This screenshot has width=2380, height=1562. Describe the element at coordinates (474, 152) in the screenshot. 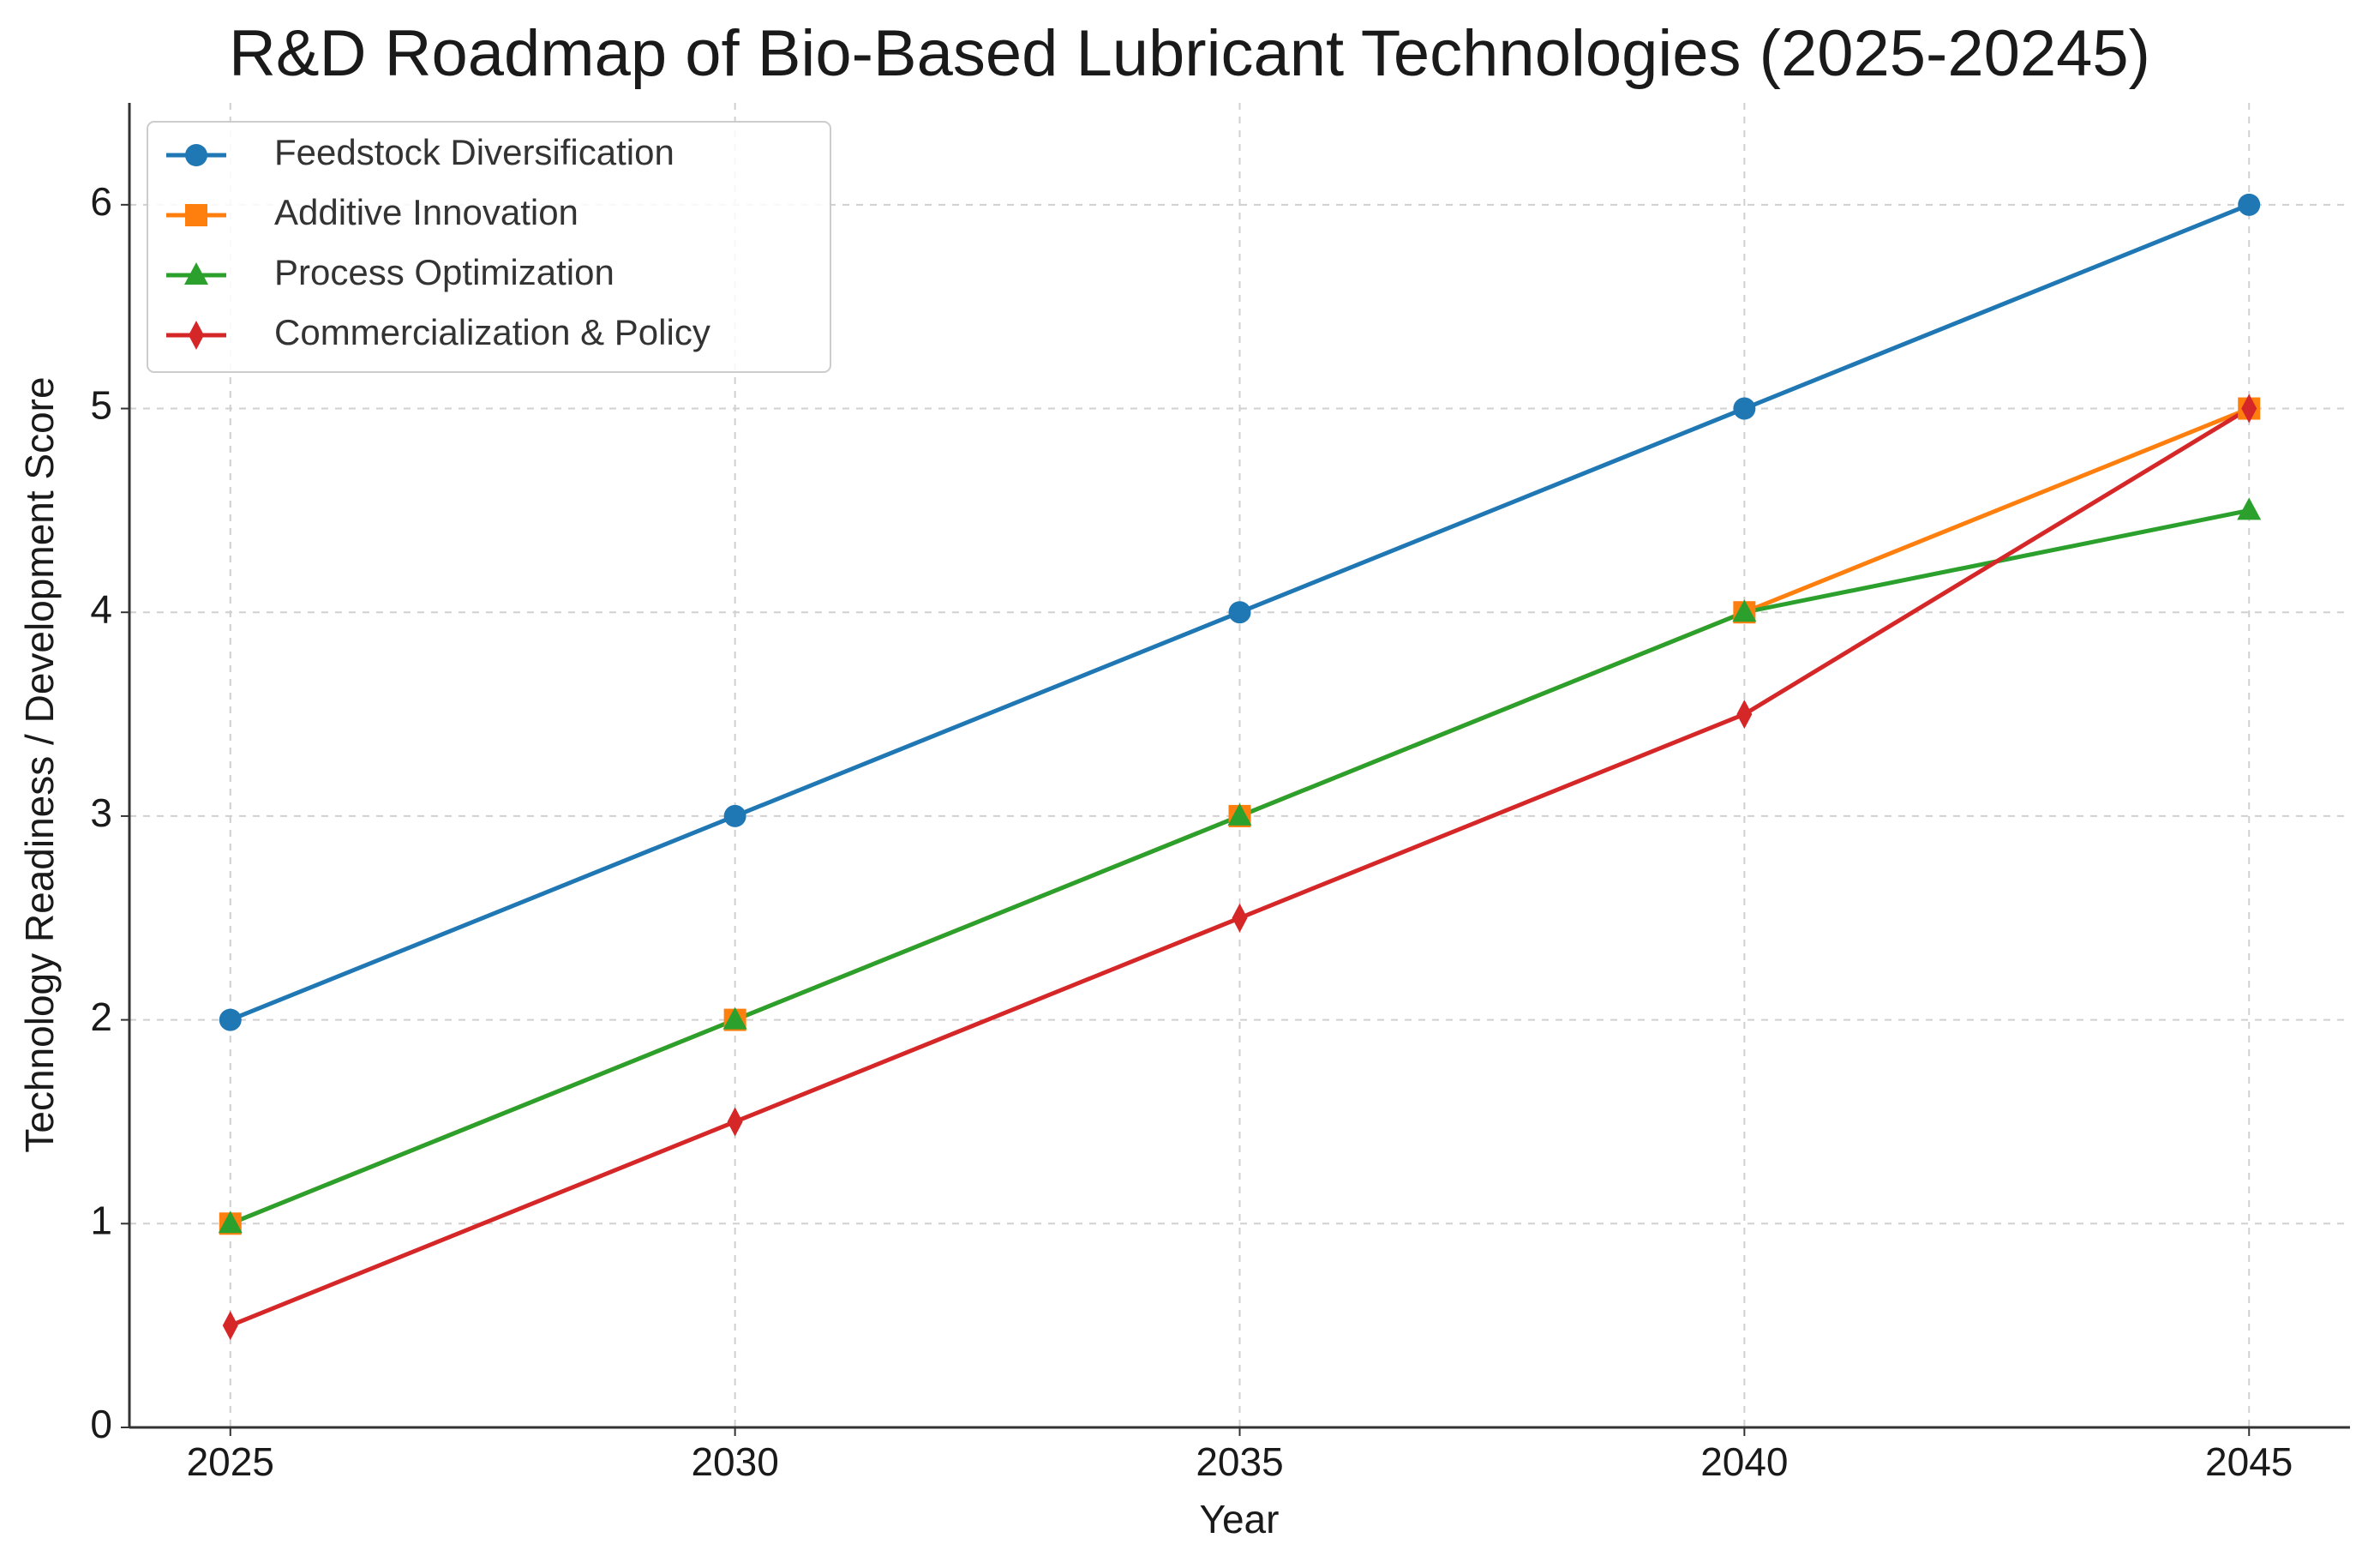

I see `legend-label: Feedstock Diversification` at that location.